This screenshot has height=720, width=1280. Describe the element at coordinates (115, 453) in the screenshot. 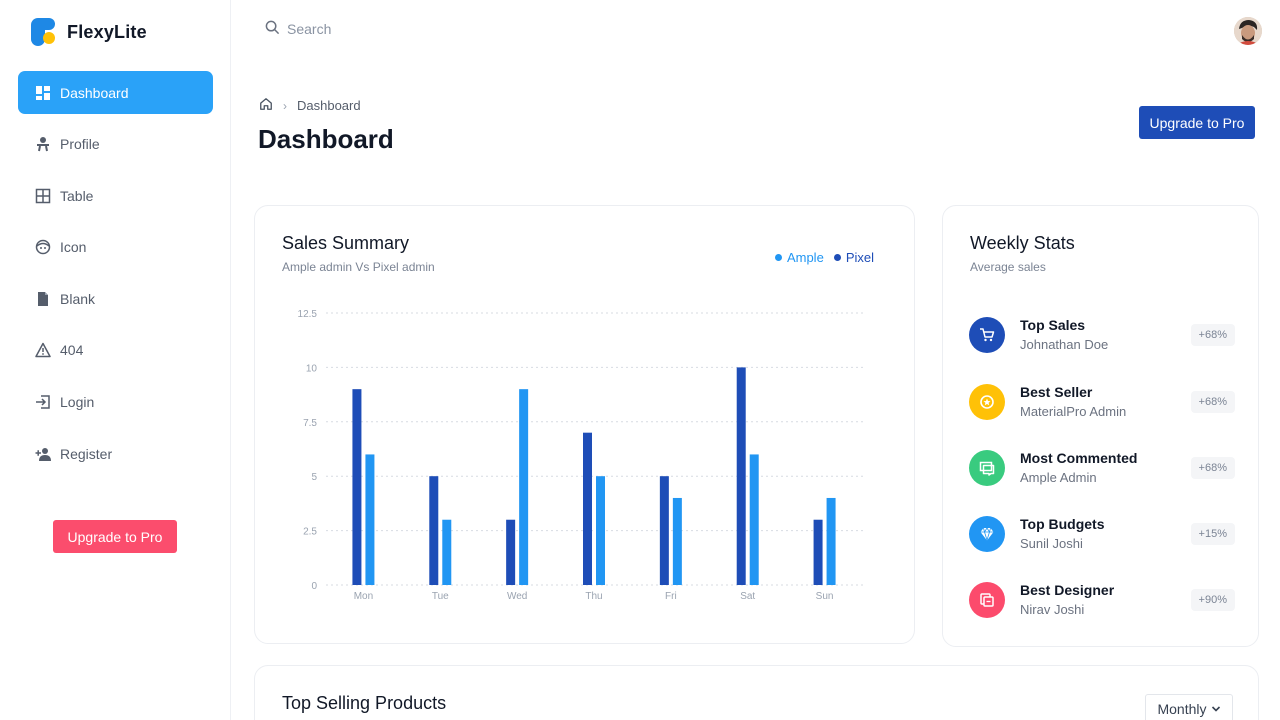

I see `sidebar-item-register: Register` at that location.